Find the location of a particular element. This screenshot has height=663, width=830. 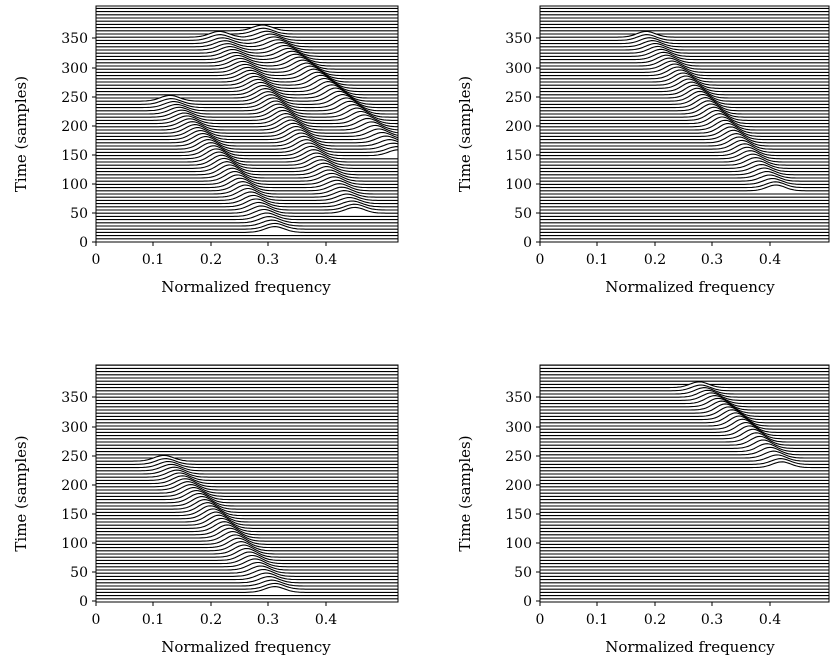

x-tick-label: 0.1 is located at coordinates (597, 620).